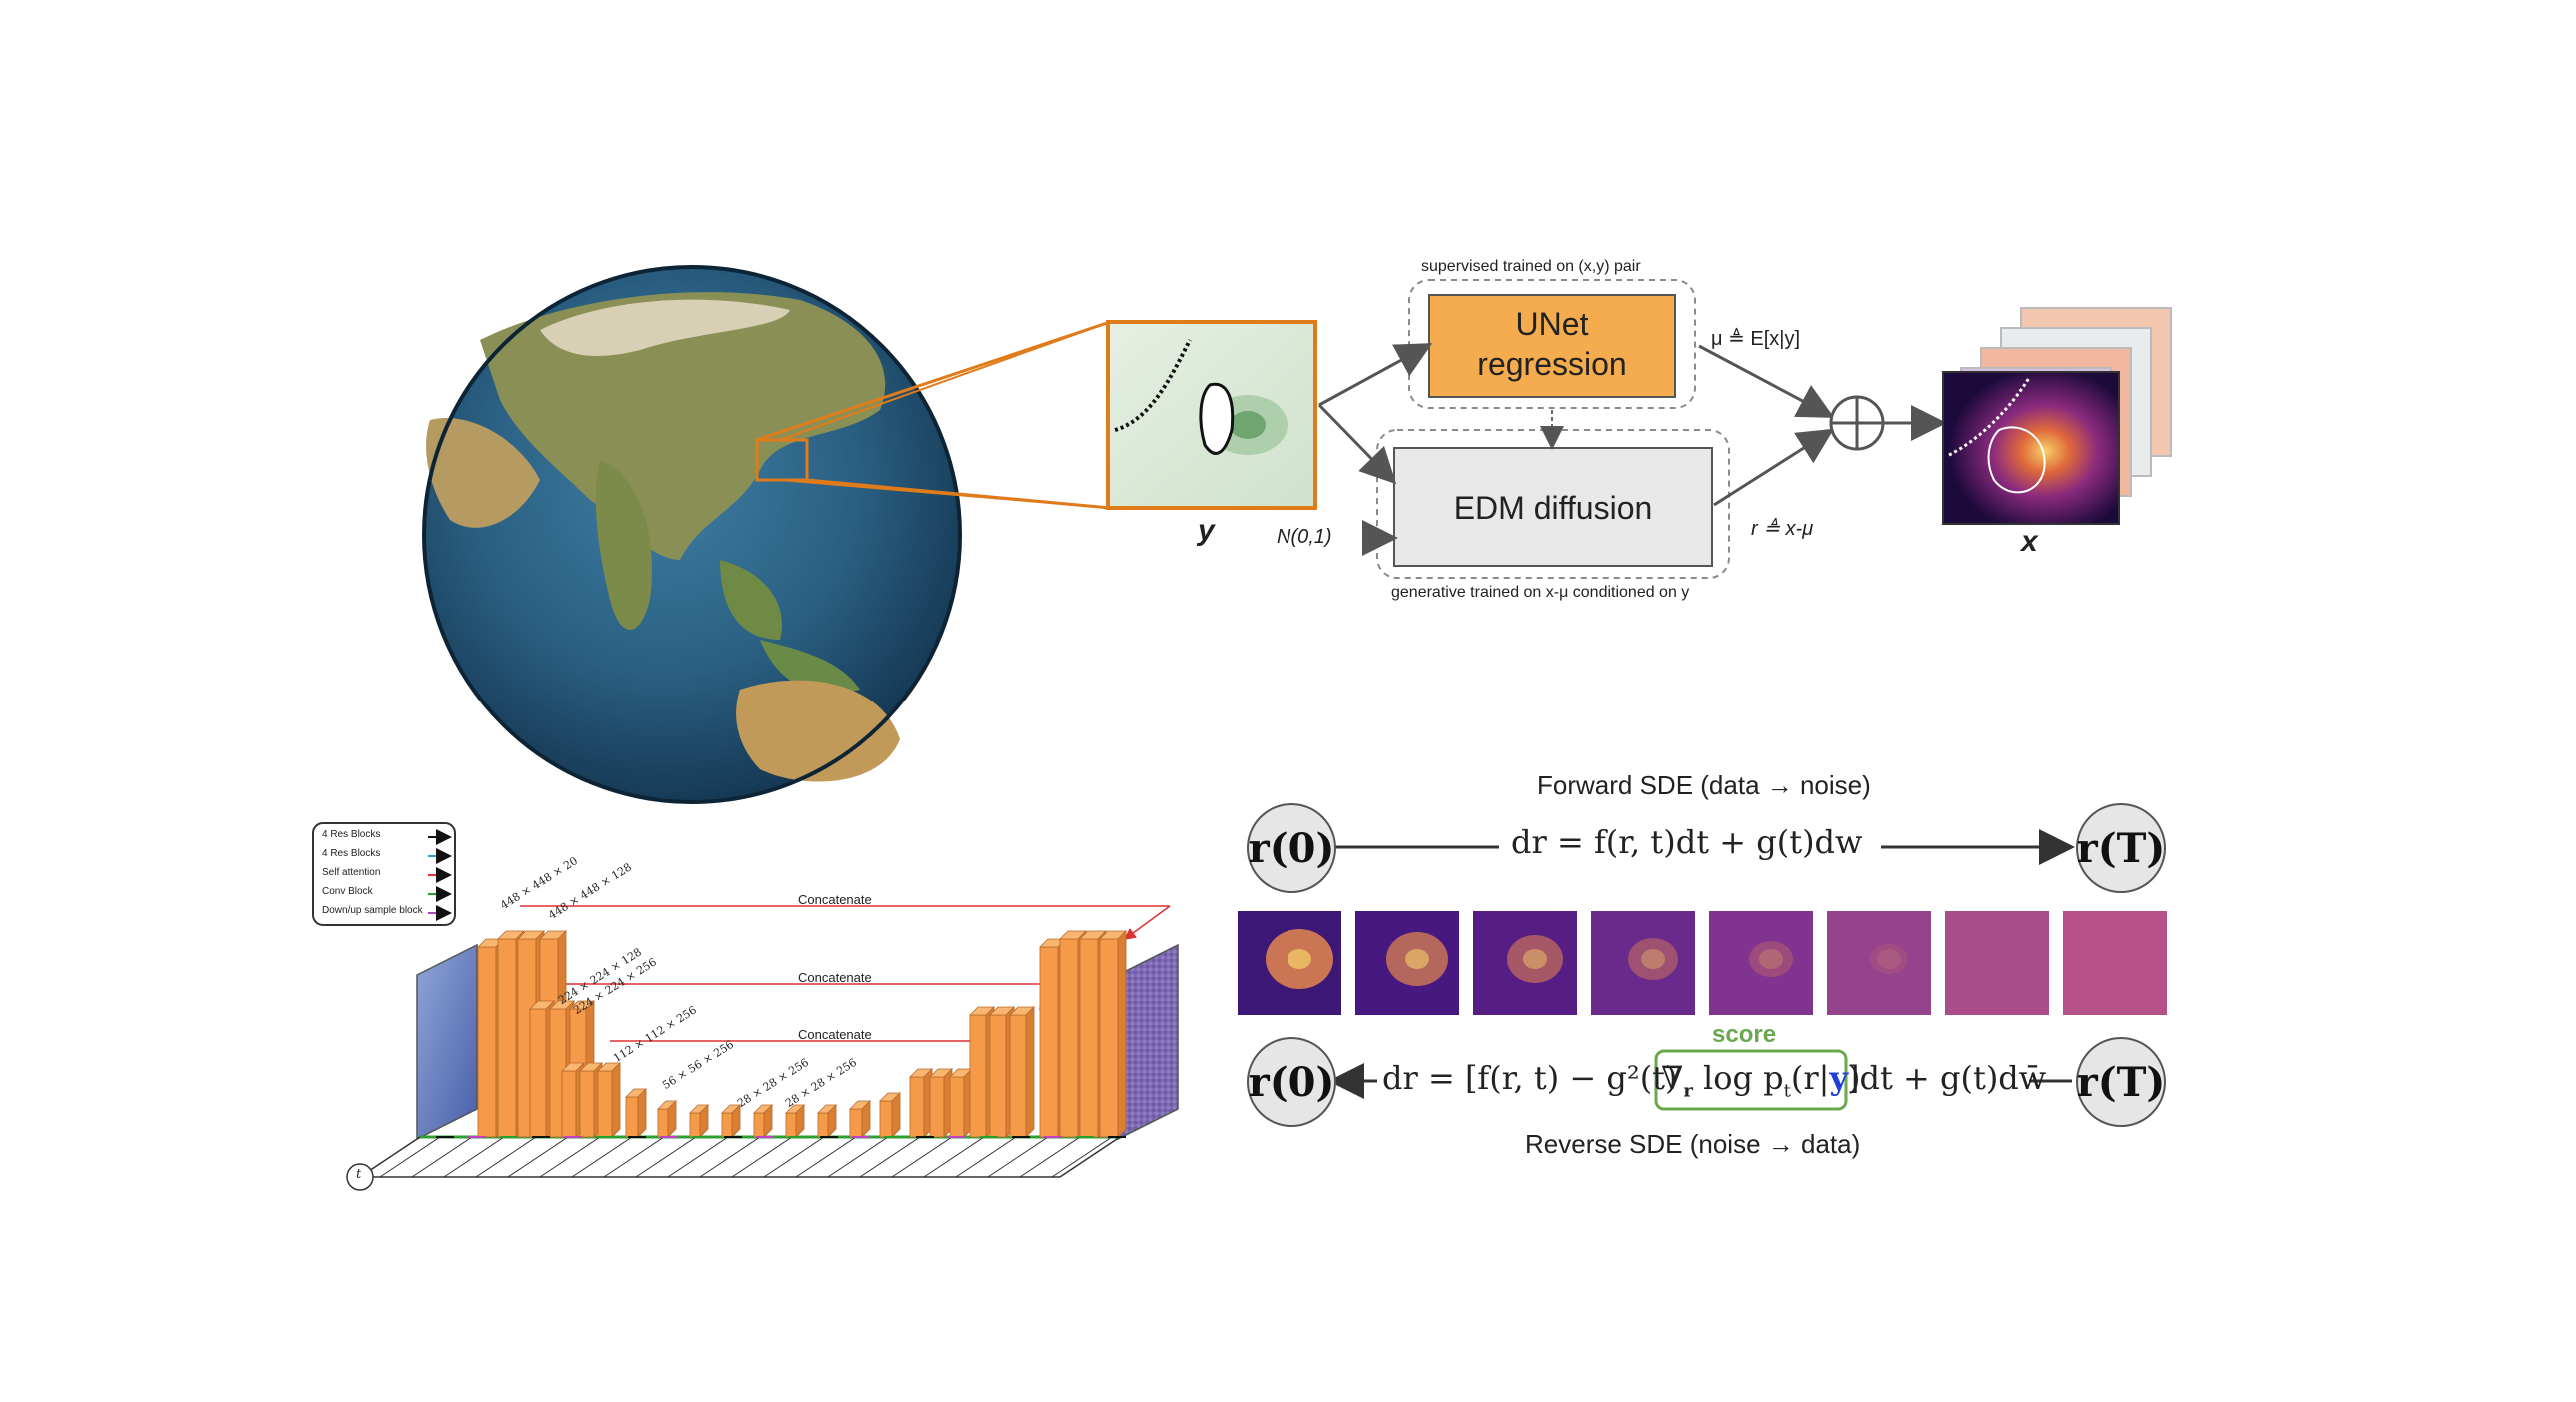 Image resolution: width=2576 pixels, height=1402 pixels. I want to click on reverse-rT-node: r(T), so click(2121, 1082).